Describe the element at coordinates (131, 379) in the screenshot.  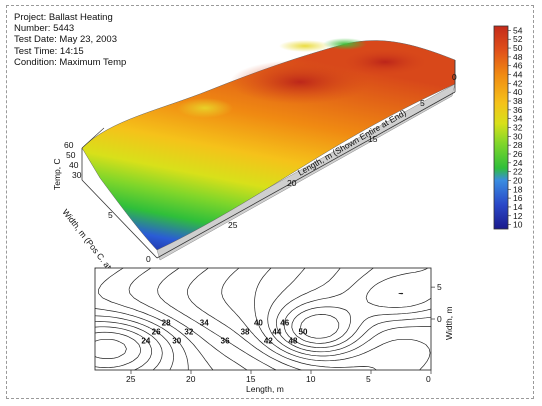
I see `contour-x-tick-label: 25` at that location.